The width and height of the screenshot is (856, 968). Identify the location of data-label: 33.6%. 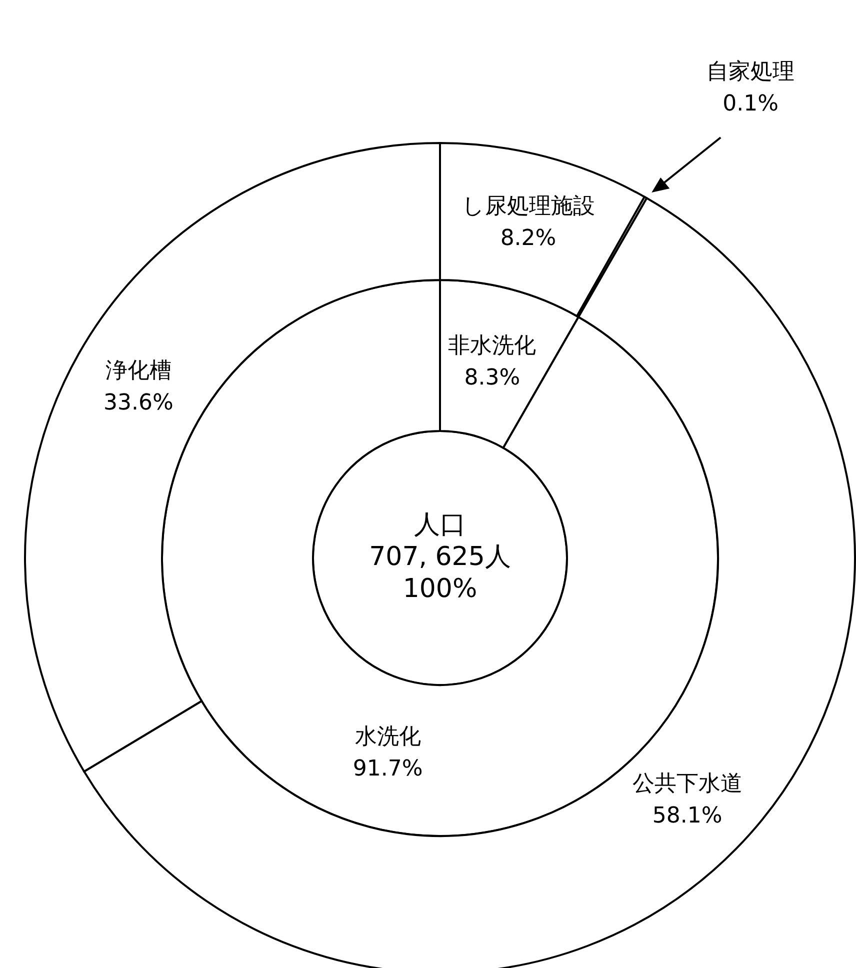
(139, 403).